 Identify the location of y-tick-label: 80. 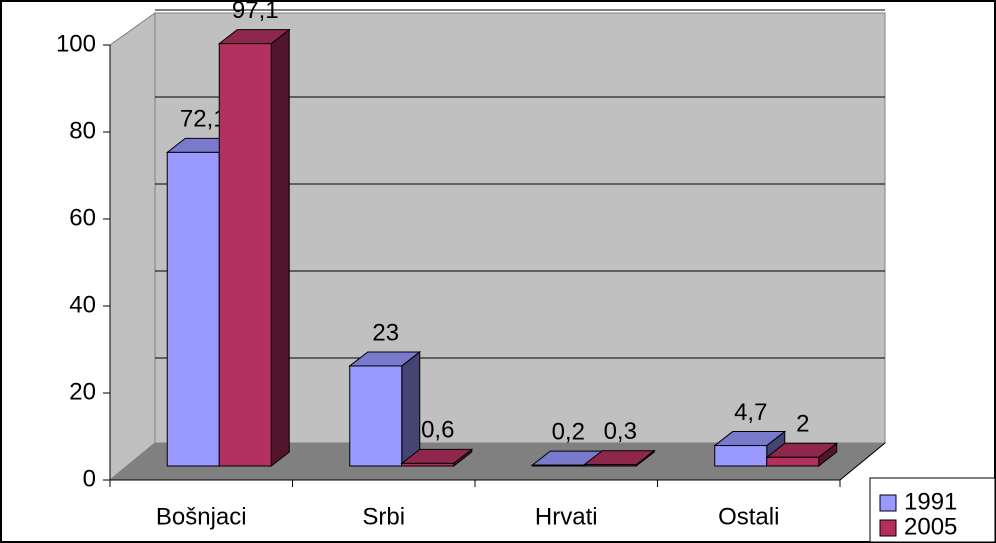
(82, 130).